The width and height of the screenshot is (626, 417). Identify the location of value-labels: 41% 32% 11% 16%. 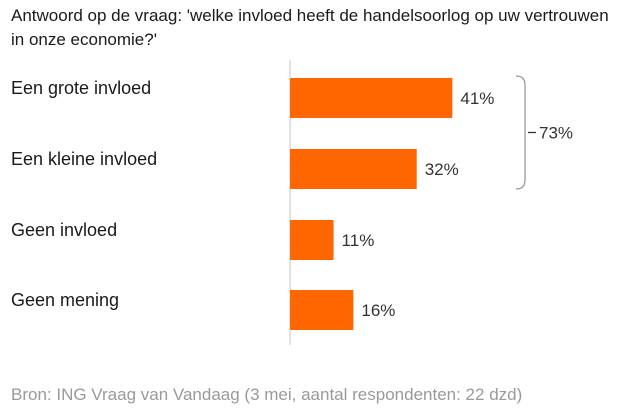
(418, 204).